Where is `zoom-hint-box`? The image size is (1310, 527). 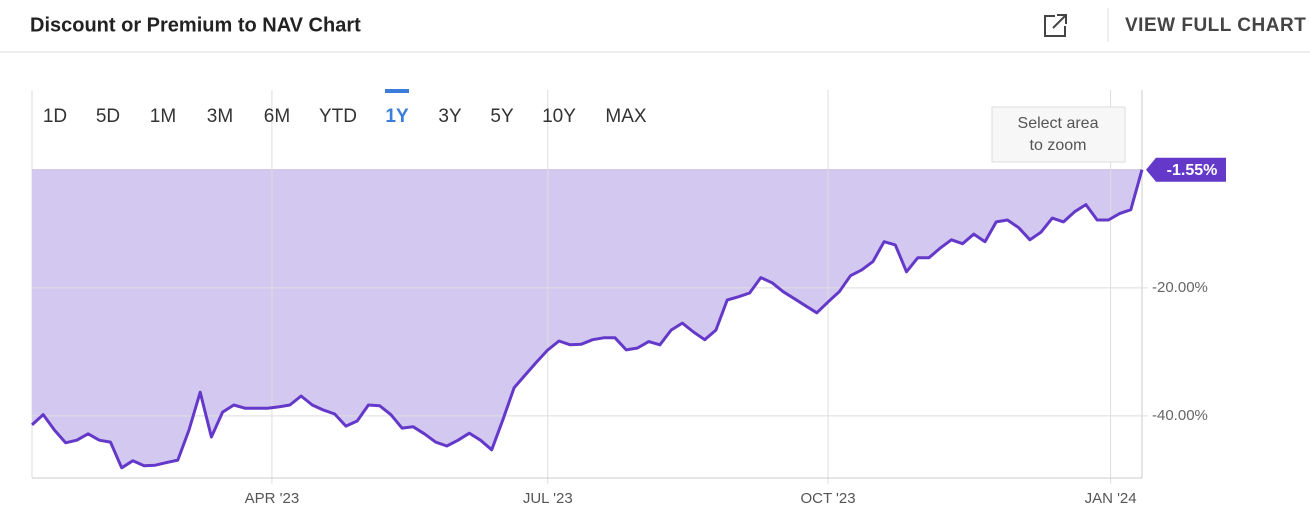 zoom-hint-box is located at coordinates (1058, 134).